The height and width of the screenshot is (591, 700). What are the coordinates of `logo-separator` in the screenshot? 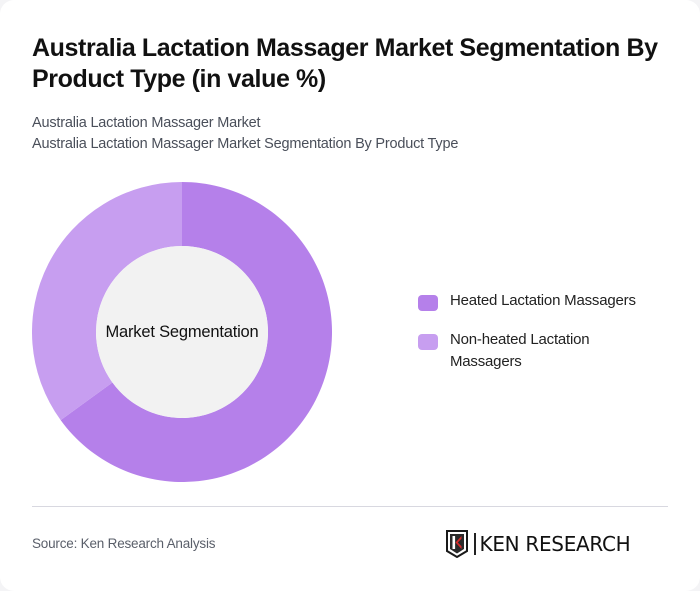 It's located at (475, 544).